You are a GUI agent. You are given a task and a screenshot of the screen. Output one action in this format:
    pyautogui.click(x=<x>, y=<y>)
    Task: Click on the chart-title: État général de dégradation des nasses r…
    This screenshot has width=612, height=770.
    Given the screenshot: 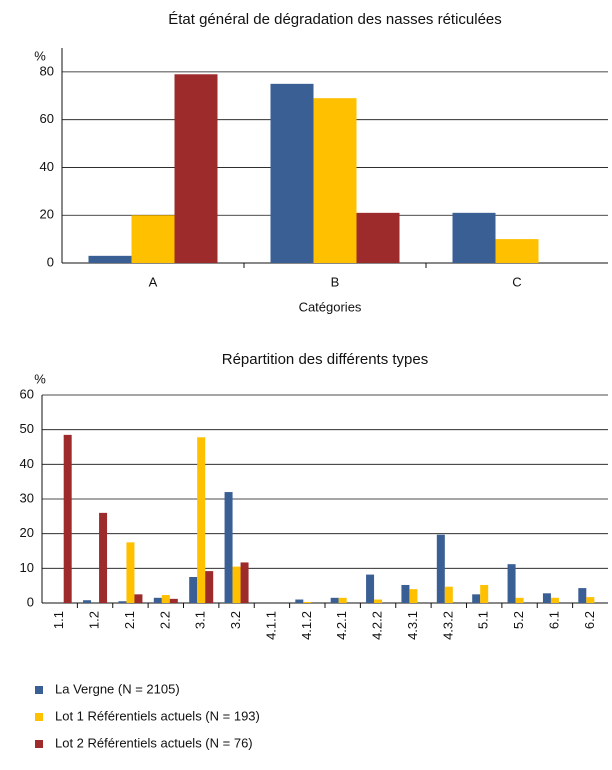 What is the action you would take?
    pyautogui.click(x=335, y=19)
    